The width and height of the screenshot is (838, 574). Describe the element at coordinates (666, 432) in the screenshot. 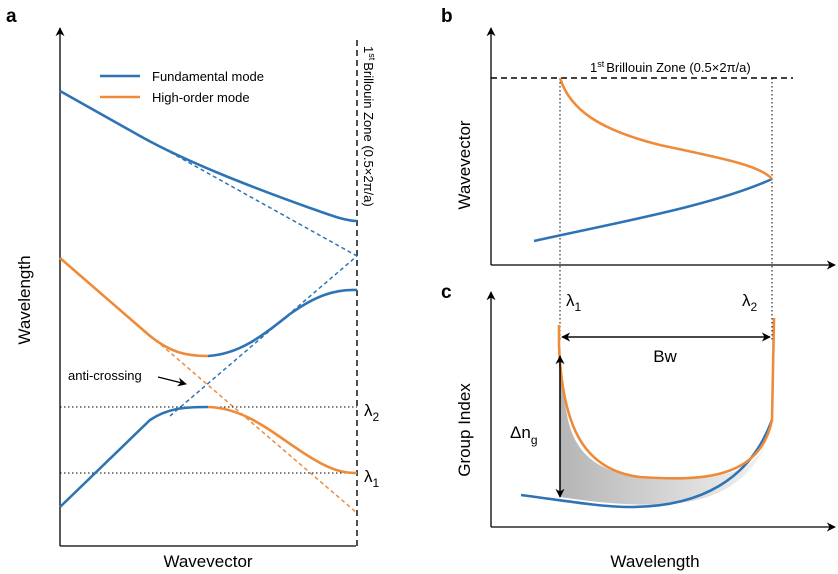

I see `panel-c-shaded-region` at that location.